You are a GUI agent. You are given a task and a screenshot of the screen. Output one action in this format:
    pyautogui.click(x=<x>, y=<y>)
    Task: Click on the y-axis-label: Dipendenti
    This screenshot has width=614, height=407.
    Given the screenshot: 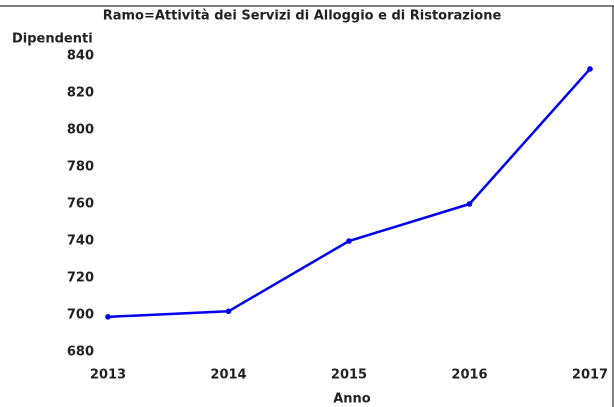 What is the action you would take?
    pyautogui.click(x=52, y=39)
    